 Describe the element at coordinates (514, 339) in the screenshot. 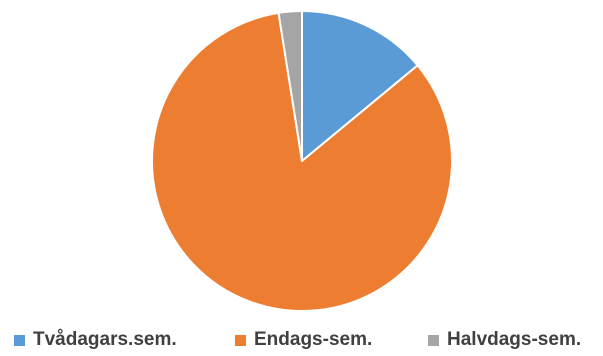

I see `legend-label-halvdags: Halvdags-sem.` at that location.